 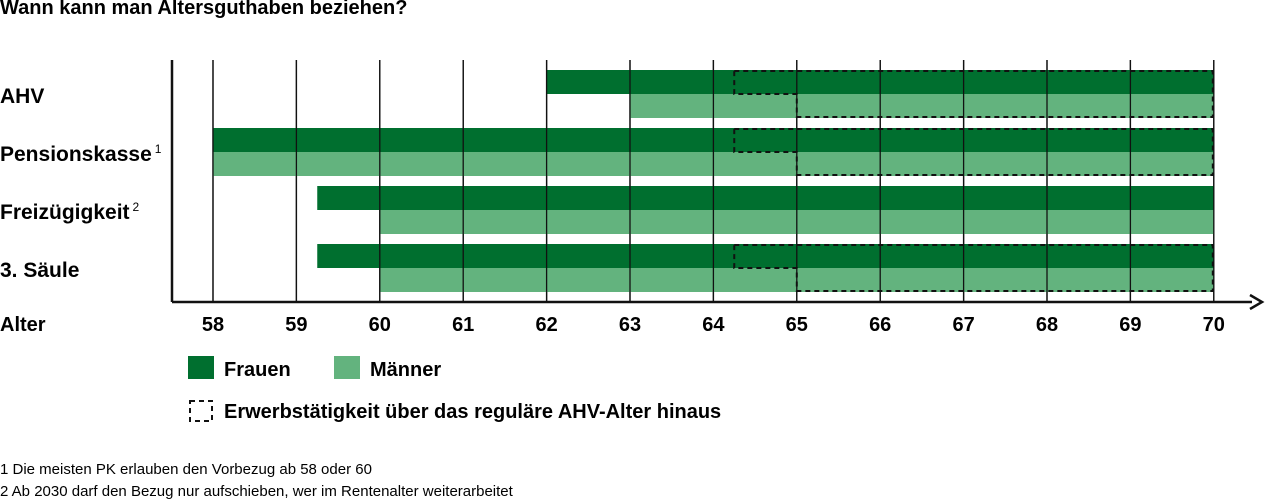 I want to click on x-tick-label: 68, so click(x=1047, y=325).